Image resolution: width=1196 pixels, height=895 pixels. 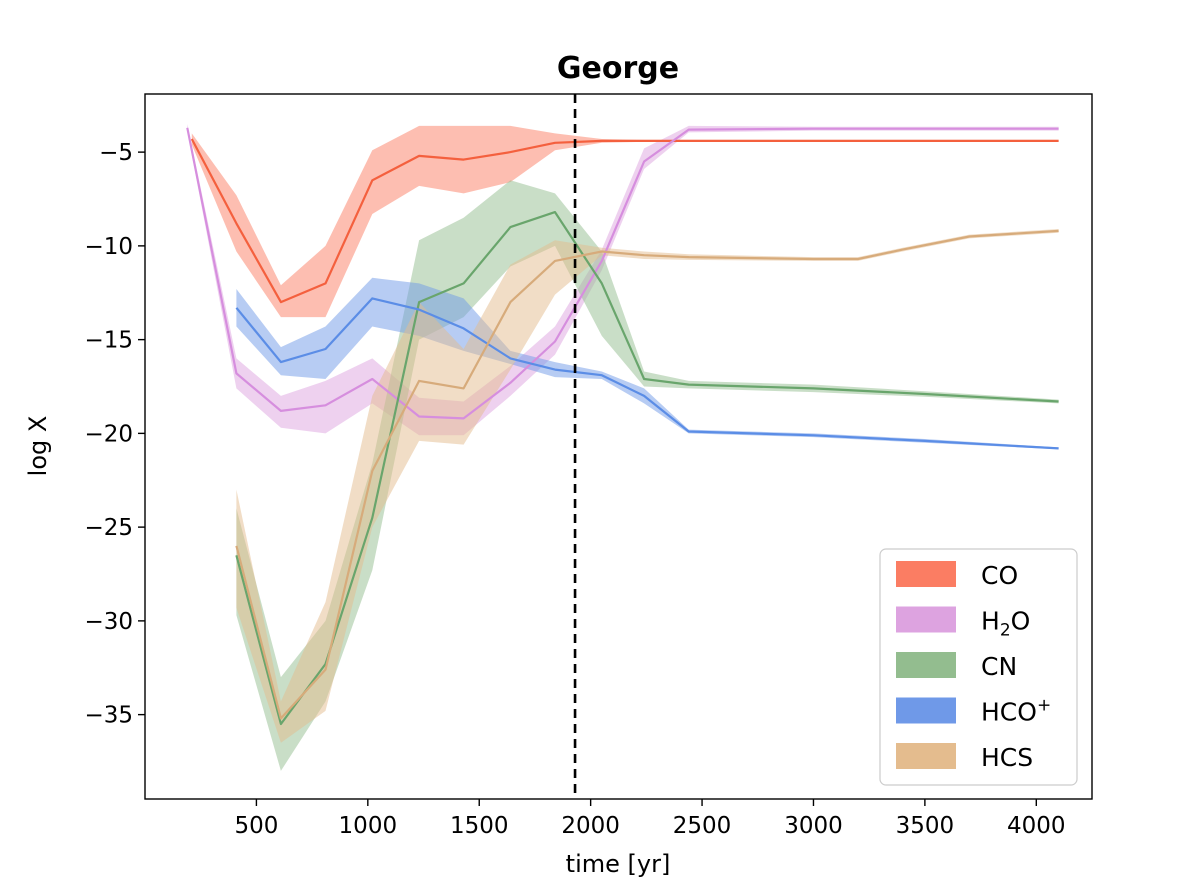 I want to click on x-tick-label: 3500, so click(x=925, y=826).